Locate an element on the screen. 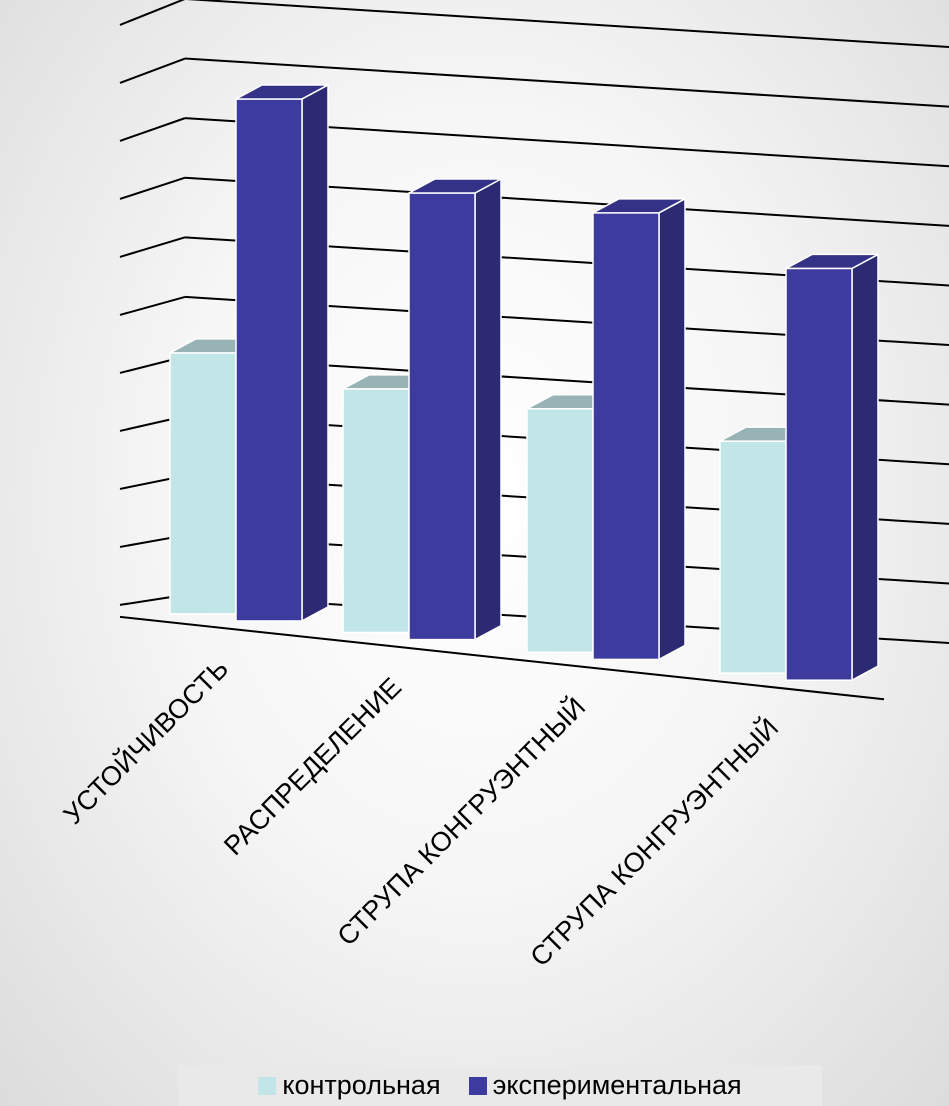 The width and height of the screenshot is (949, 1106). x-tick-label-1: РАСПРЕДЕЛЕНИЕ is located at coordinates (312, 766).